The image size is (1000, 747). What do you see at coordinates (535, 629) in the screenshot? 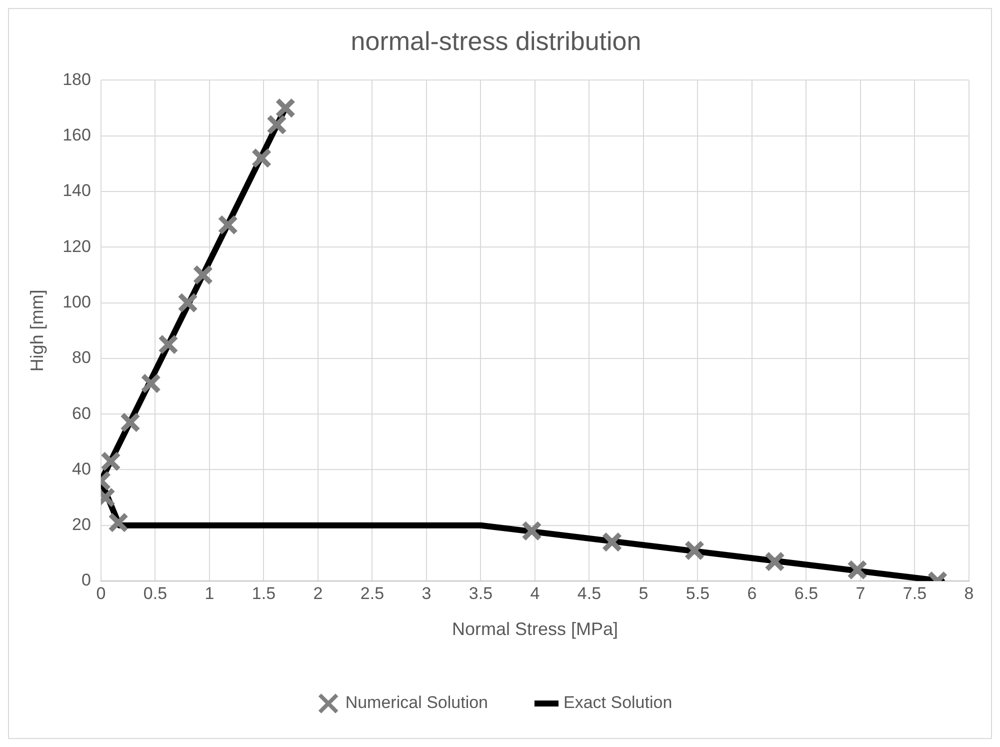
I see `x-axis-title: Normal Stress [MPa]` at bounding box center [535, 629].